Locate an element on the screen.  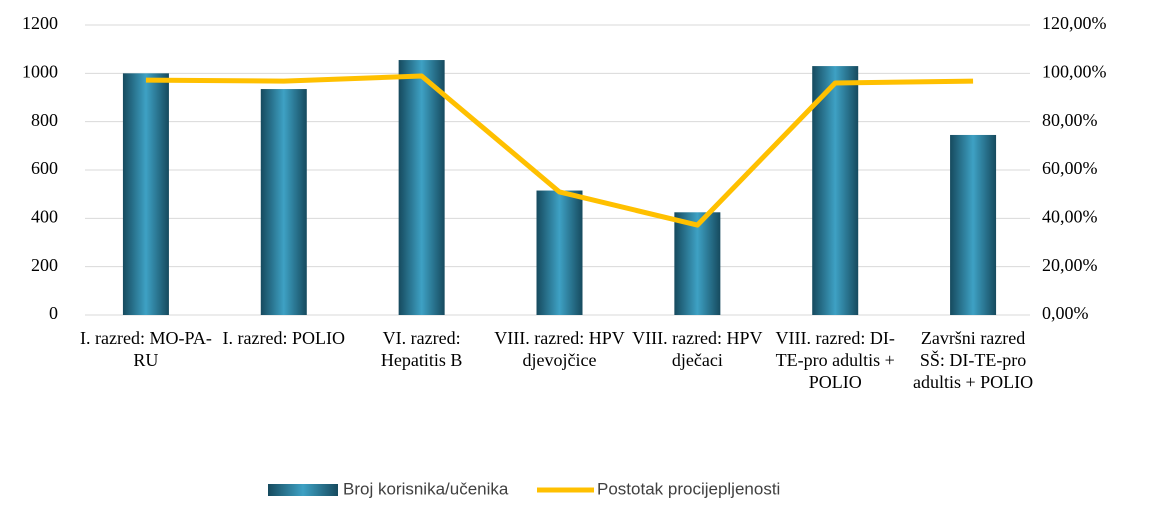
x-tick-label: I. razred: MO-PA-RU is located at coordinates (146, 349).